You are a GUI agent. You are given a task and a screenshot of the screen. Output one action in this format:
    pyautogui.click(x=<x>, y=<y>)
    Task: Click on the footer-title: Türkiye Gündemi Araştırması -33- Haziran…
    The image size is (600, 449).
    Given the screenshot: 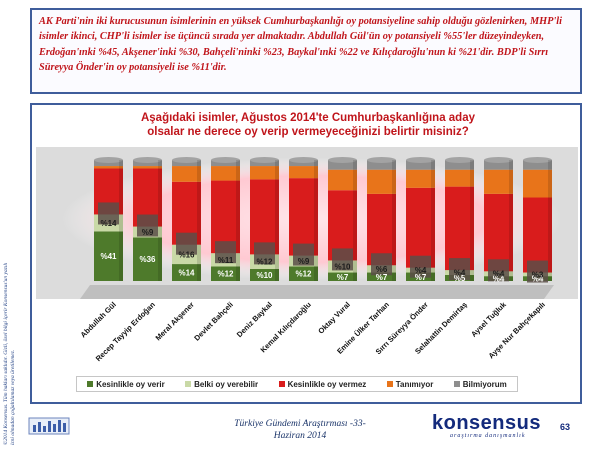 What is the action you would take?
    pyautogui.click(x=300, y=430)
    